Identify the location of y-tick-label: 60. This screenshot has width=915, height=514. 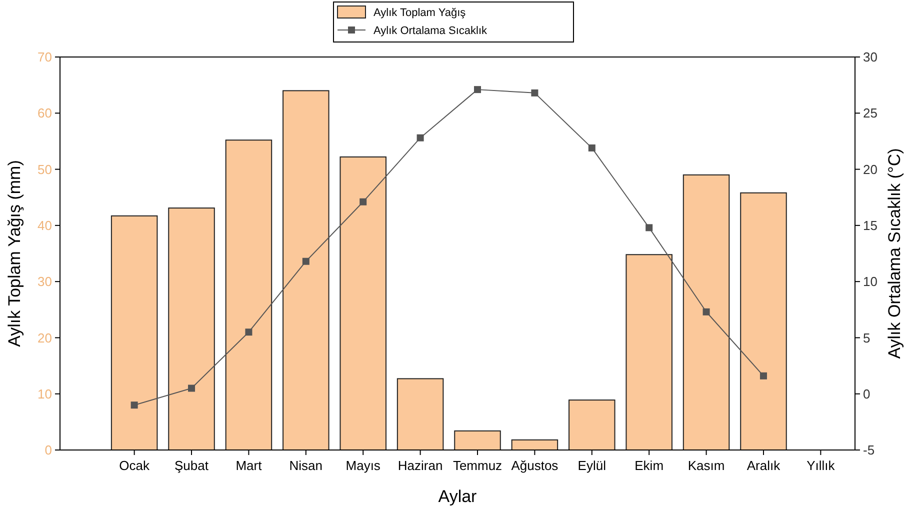
(45, 113).